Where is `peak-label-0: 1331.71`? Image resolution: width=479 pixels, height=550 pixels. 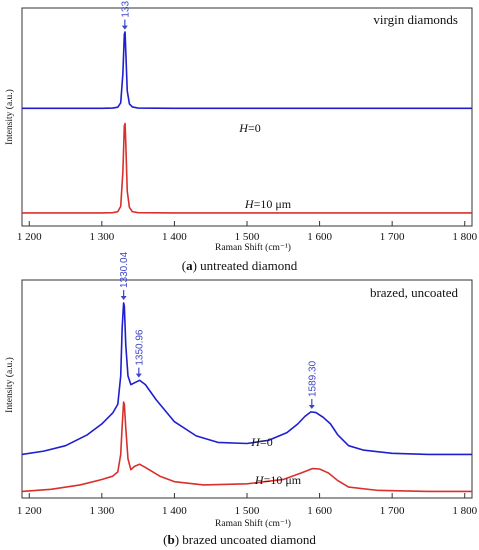 peak-label-0: 1331.71 is located at coordinates (125, 9).